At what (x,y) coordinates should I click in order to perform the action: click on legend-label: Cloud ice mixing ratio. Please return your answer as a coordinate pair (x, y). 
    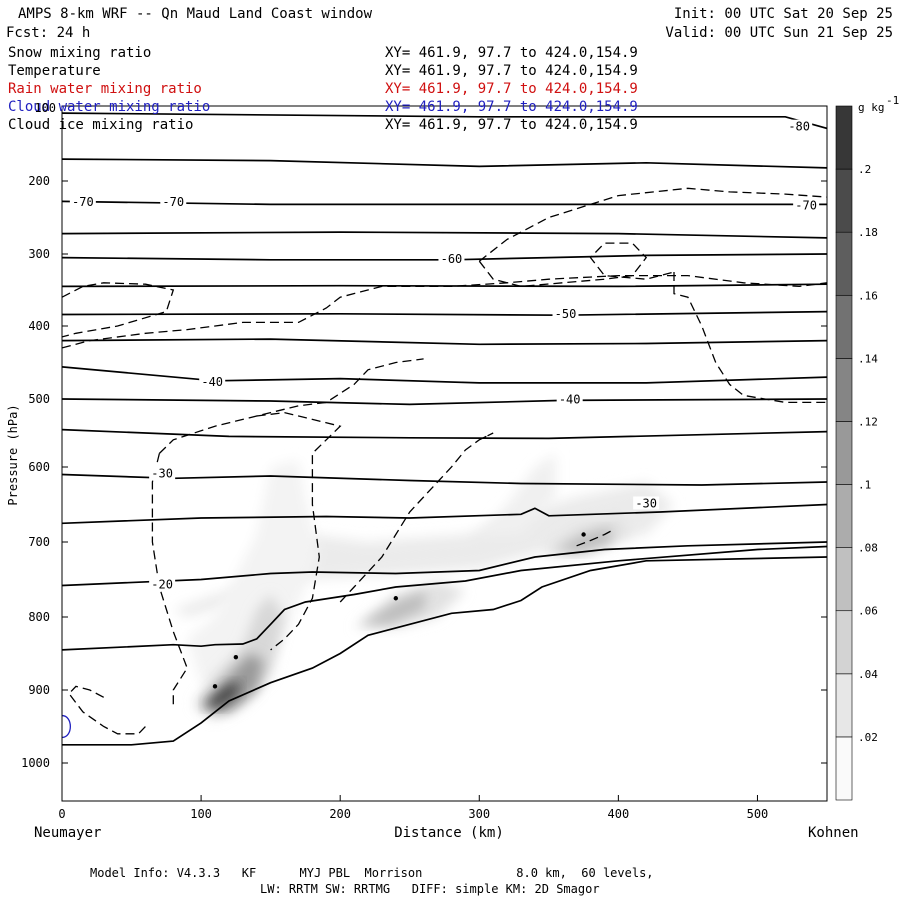
    Looking at the image, I should click on (100, 125).